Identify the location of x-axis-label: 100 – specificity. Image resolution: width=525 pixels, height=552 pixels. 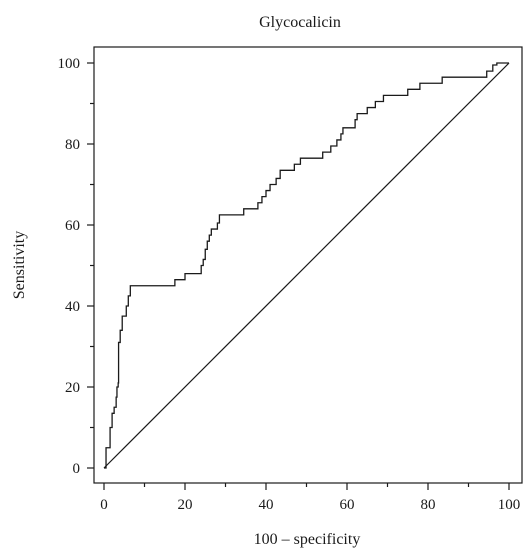
(307, 539).